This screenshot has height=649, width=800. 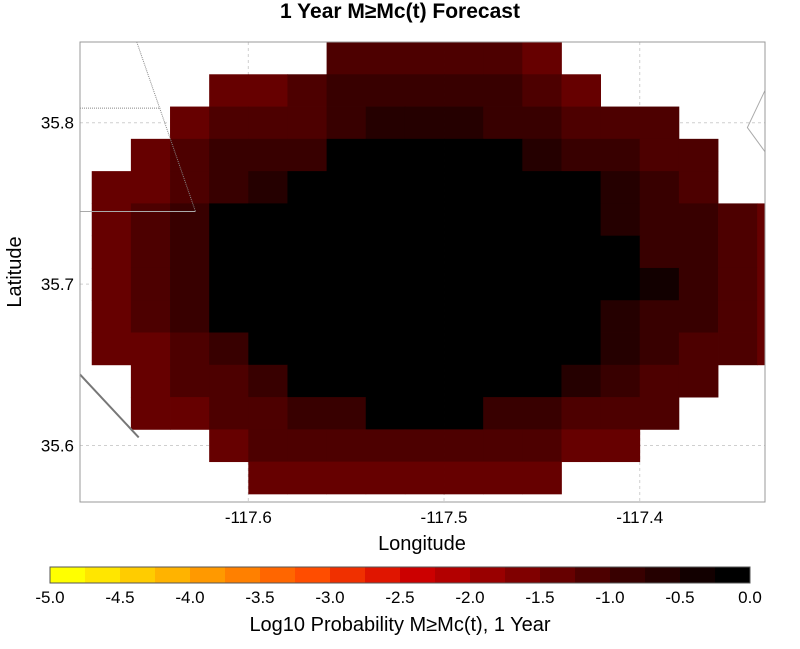 What do you see at coordinates (248, 517) in the screenshot?
I see `x-tick-label: -117.6` at bounding box center [248, 517].